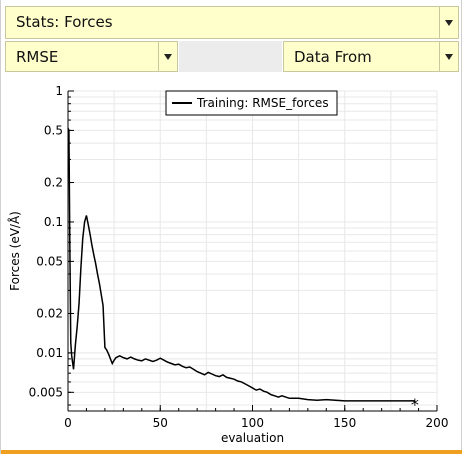 The height and width of the screenshot is (454, 462). Describe the element at coordinates (46, 392) in the screenshot. I see `y-tick-label: 0.005` at that location.